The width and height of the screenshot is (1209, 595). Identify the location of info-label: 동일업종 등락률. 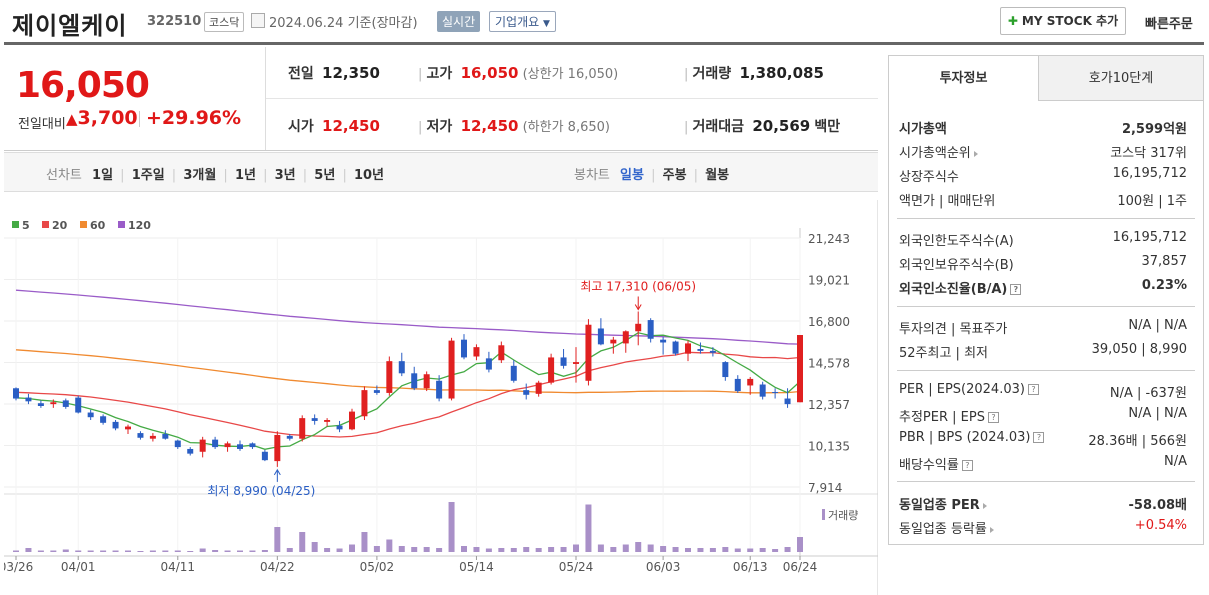
(946, 527).